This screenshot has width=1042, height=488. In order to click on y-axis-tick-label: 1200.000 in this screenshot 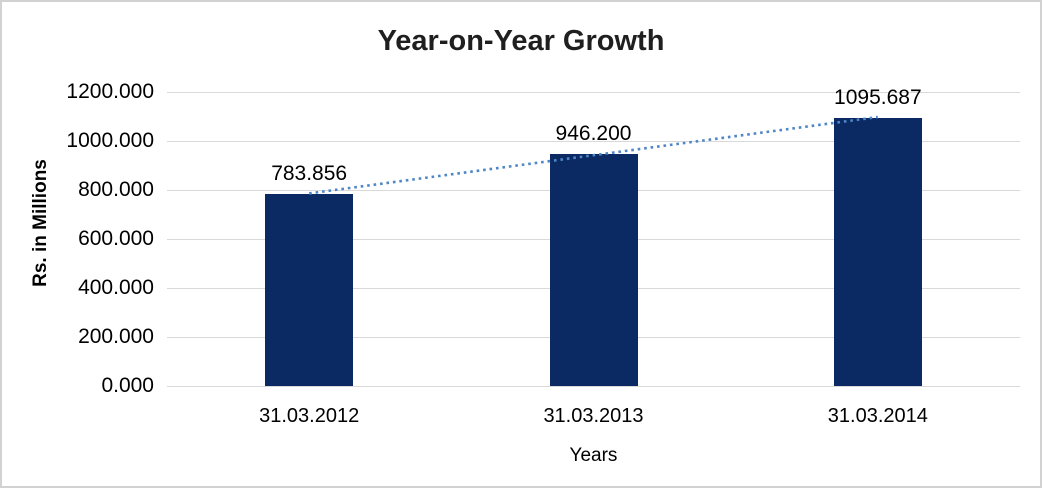, I will do `click(110, 91)`.